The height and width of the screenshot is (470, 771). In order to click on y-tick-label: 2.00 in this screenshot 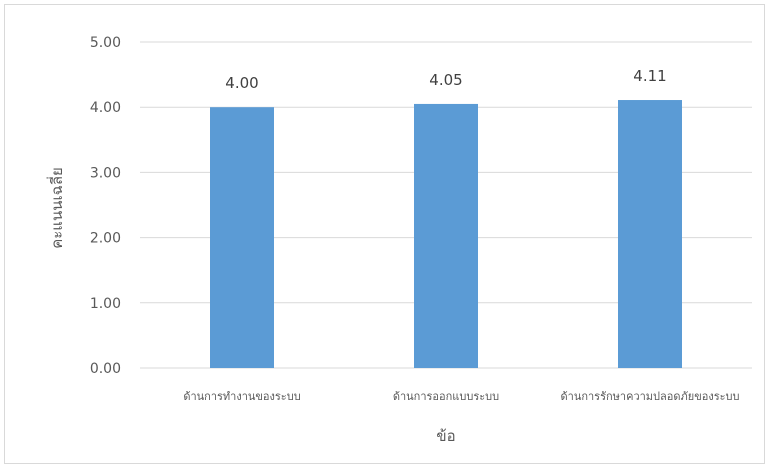, I will do `click(105, 239)`.